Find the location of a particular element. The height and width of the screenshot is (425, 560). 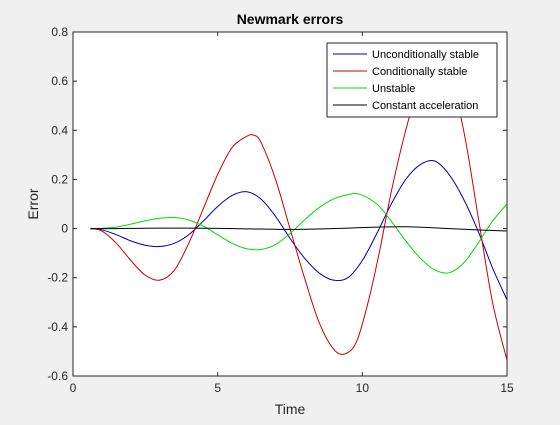

y-tick-label: -0.2 is located at coordinates (57, 278).